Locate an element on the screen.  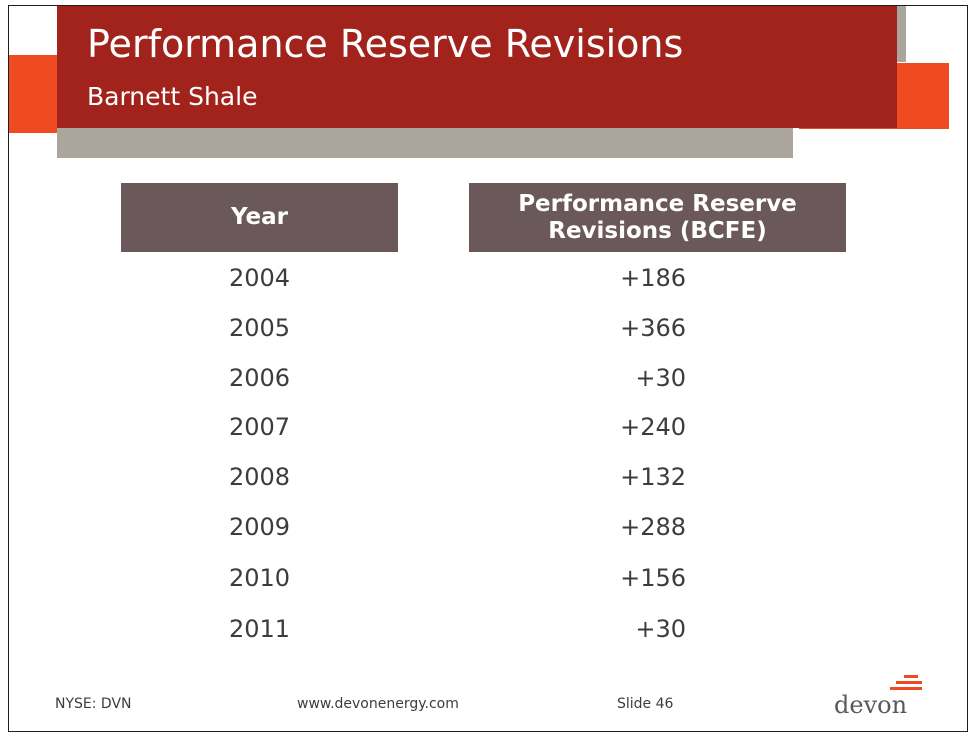
year-cell: 2010 is located at coordinates (259, 578).